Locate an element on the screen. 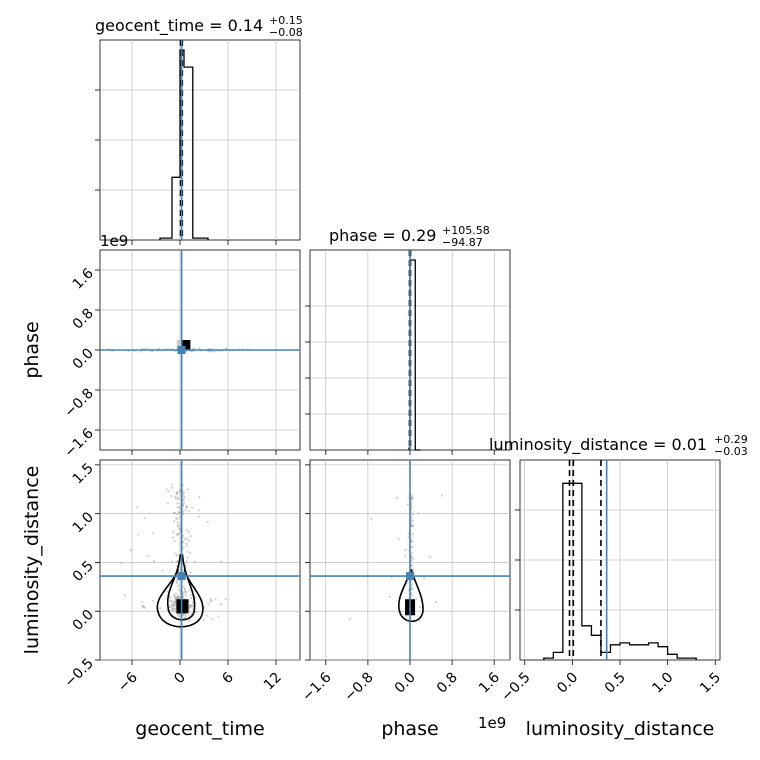  xtick-label-lp-3: 0.8 is located at coordinates (447, 683).